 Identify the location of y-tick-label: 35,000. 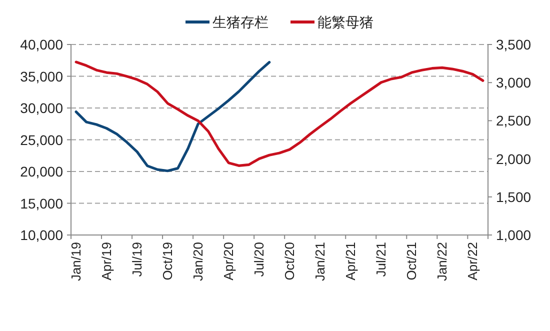
(42, 76).